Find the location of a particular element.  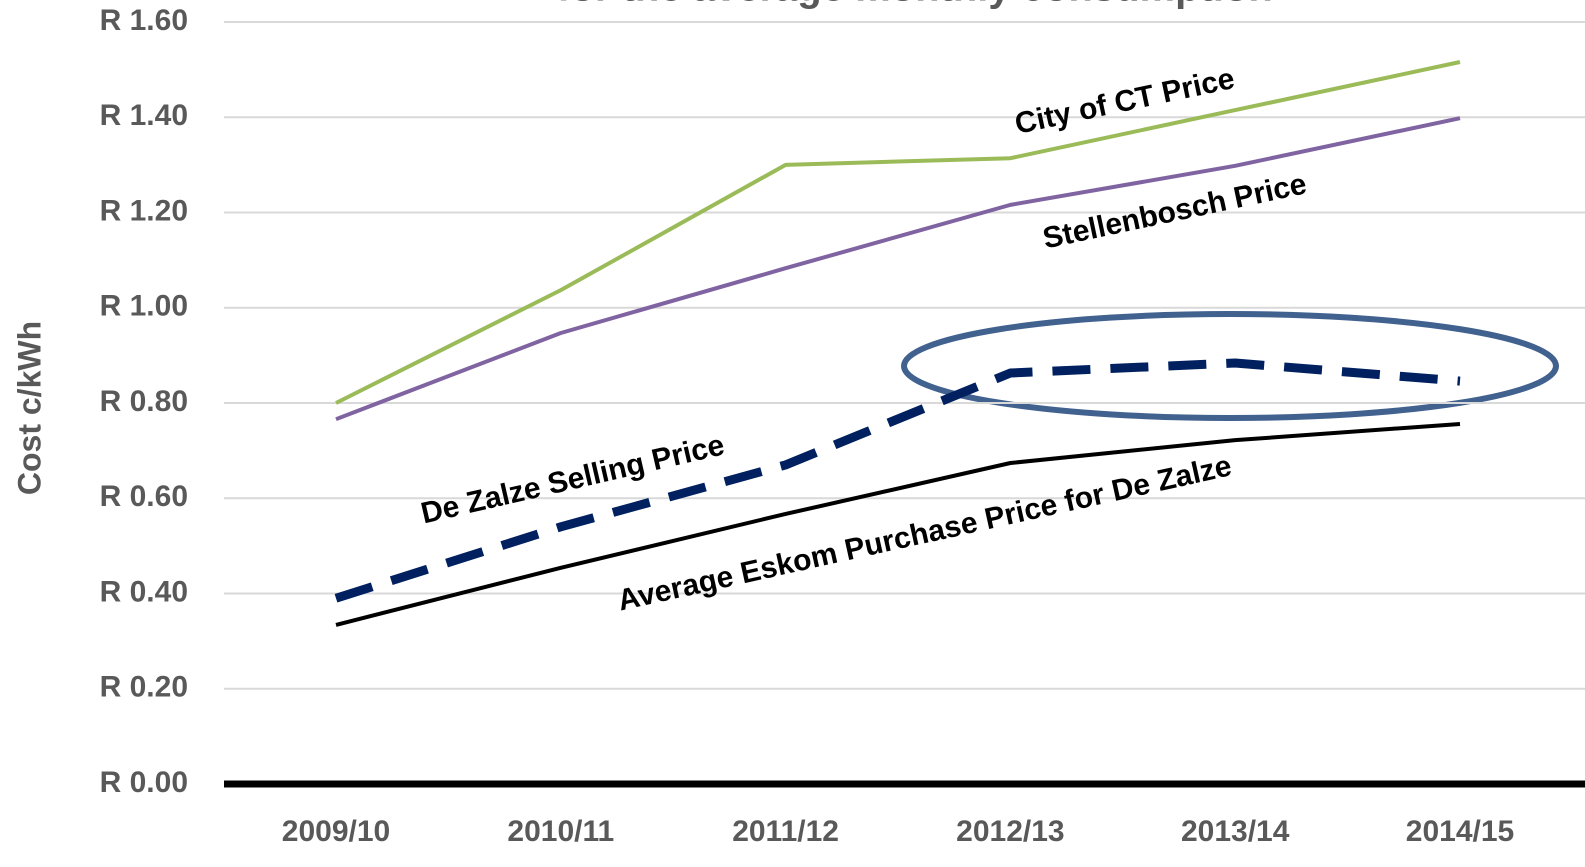

y-tick-label: R 1.20 is located at coordinates (144, 210).